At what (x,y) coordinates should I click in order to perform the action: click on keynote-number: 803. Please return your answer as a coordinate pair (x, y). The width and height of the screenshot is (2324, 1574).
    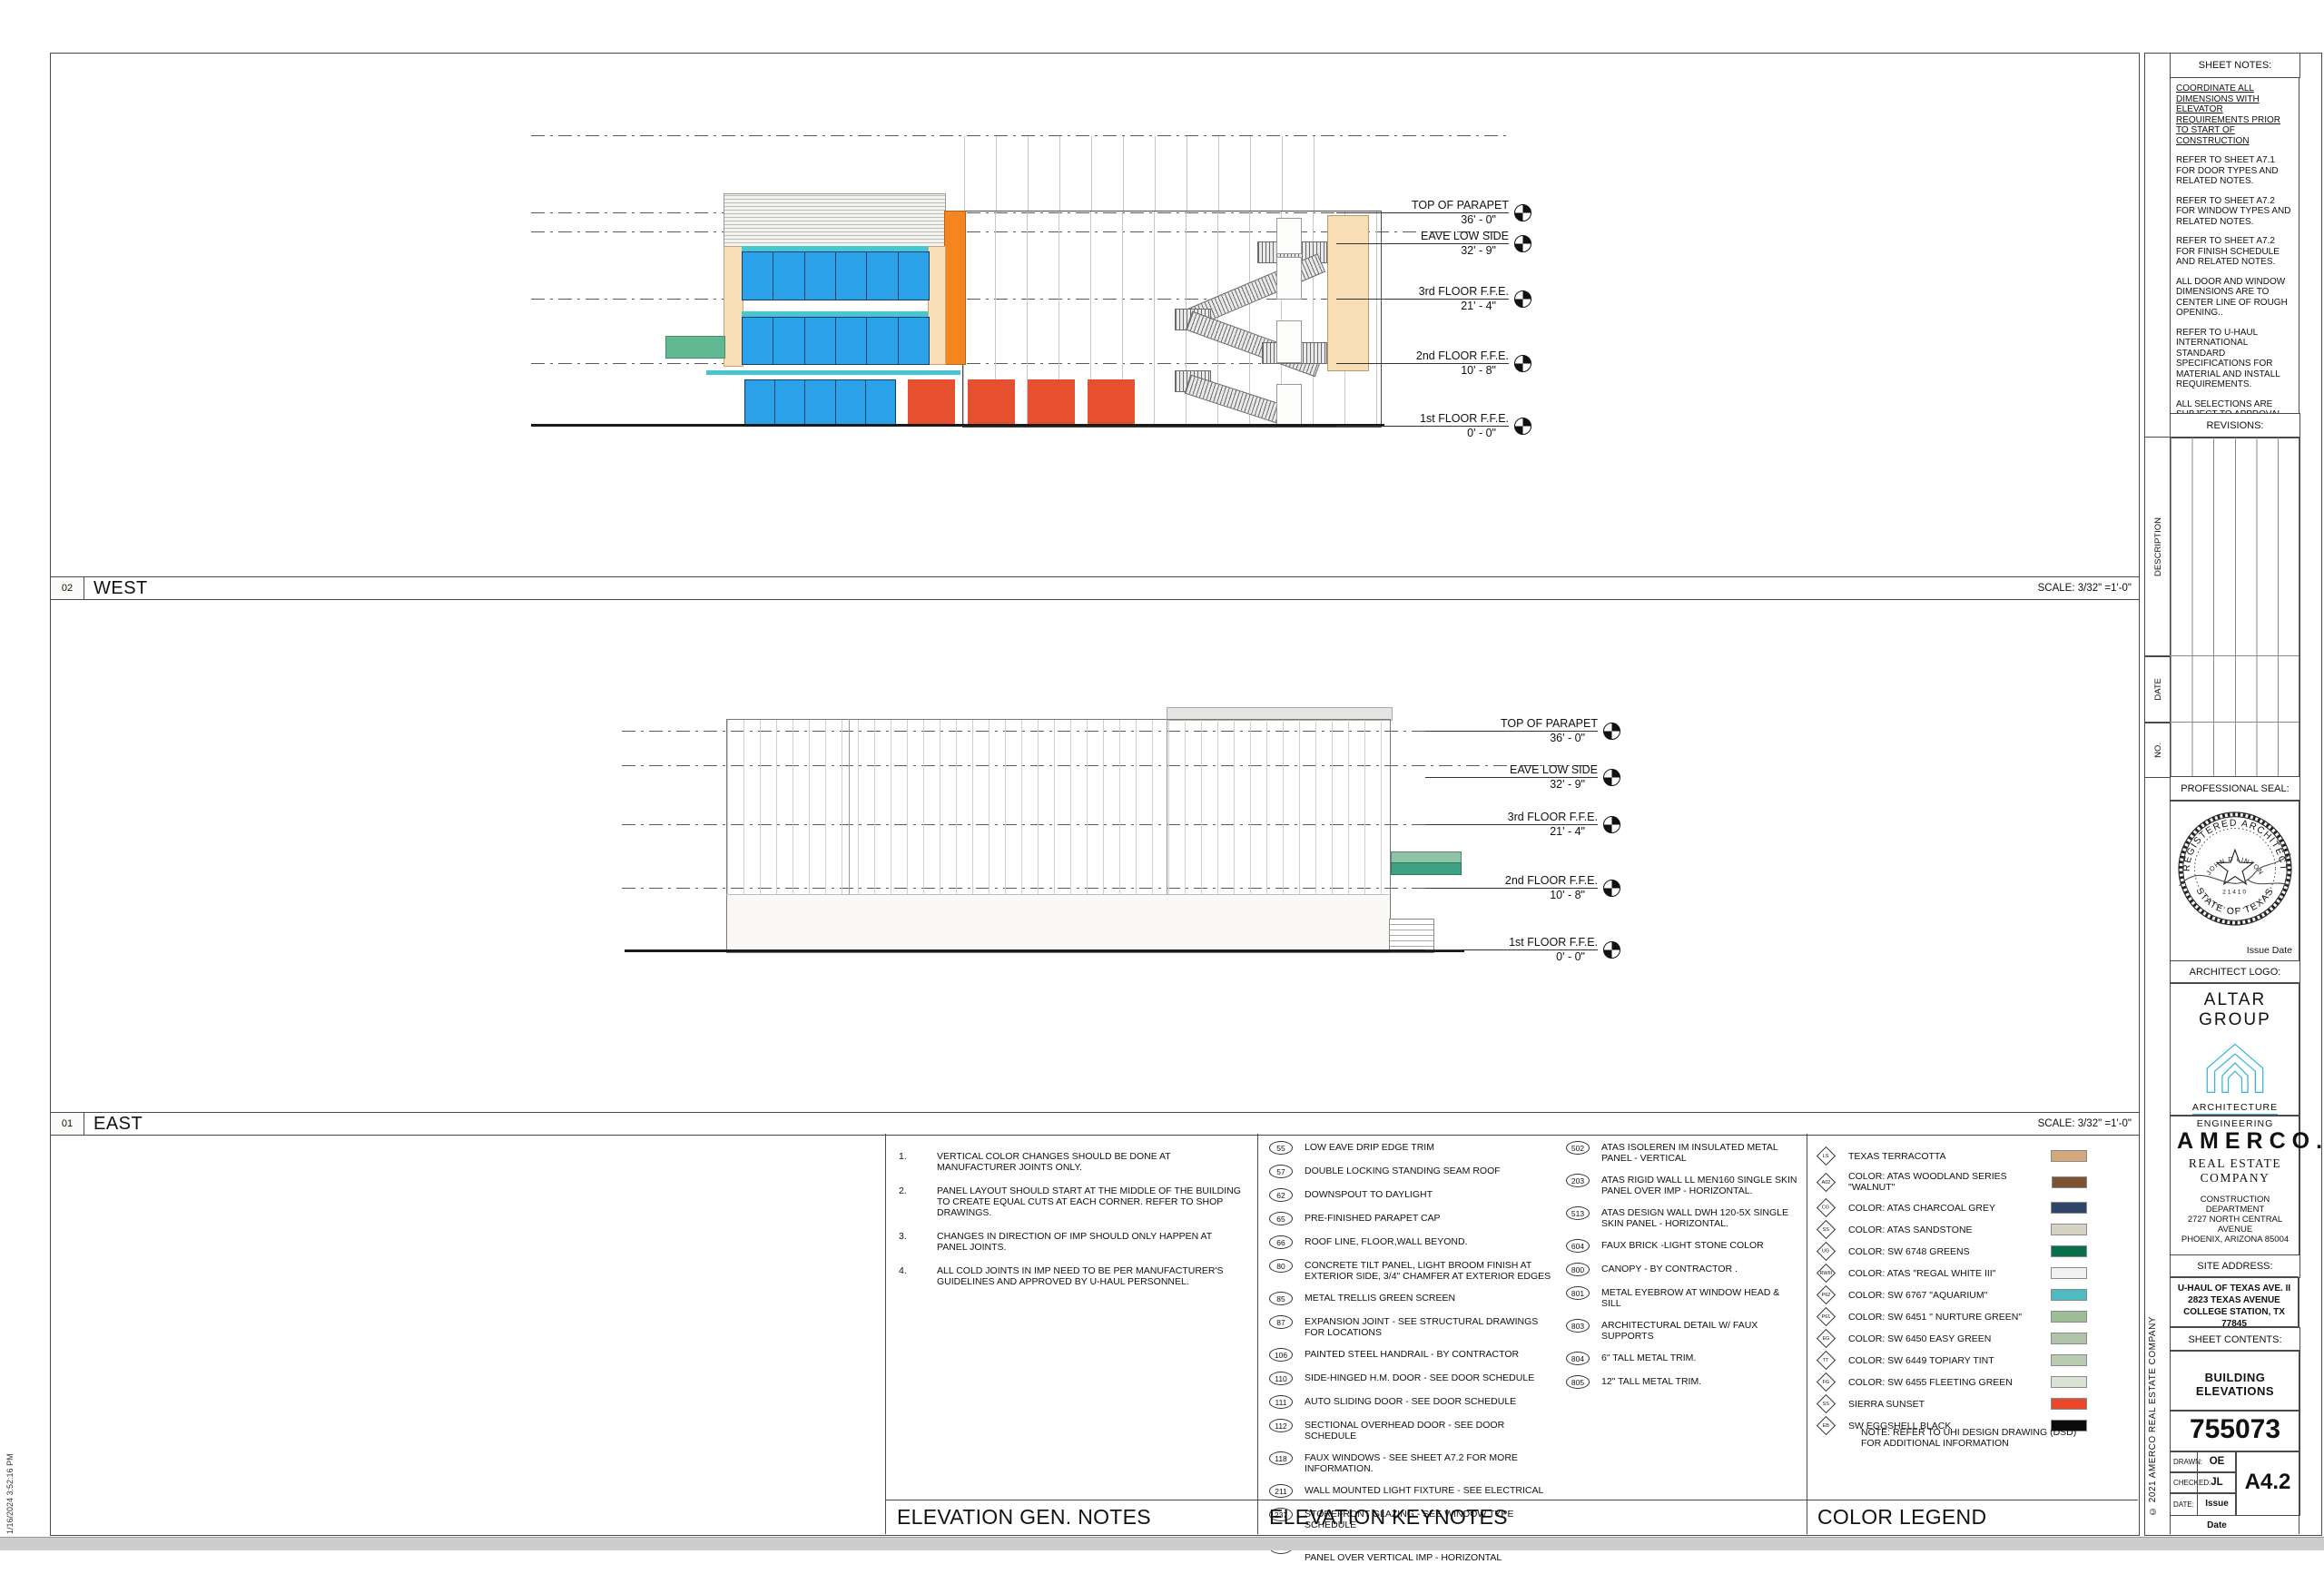
    Looking at the image, I should click on (1578, 1326).